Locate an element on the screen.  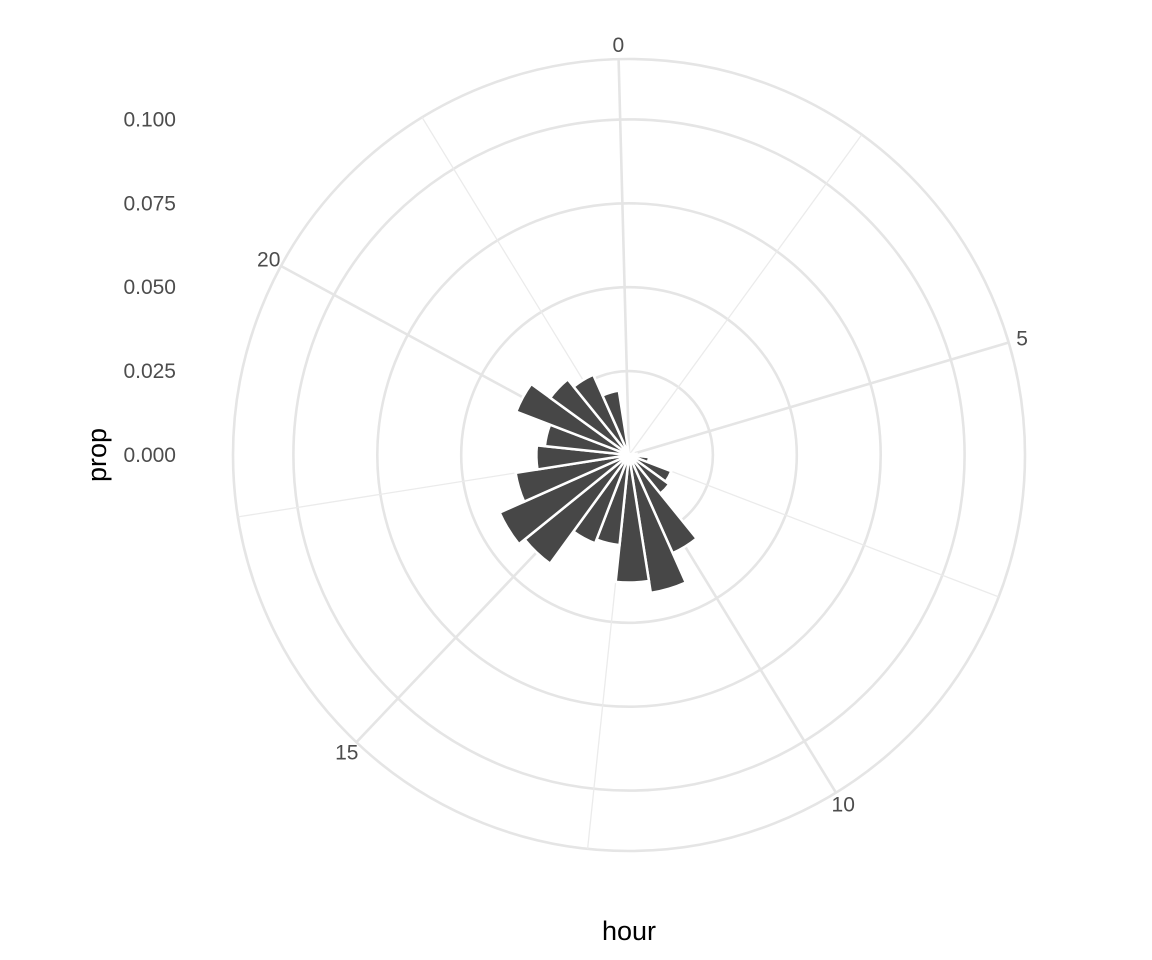
y-tick-label: 0.050 is located at coordinates (149, 287).